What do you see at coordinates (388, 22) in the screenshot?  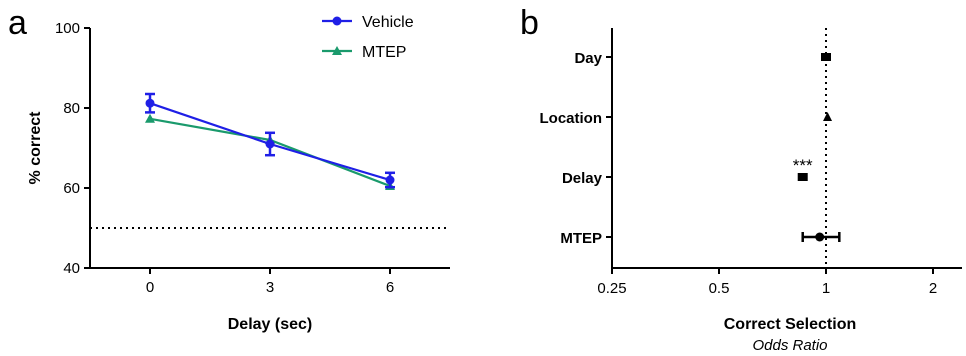 I see `legend-label: Vehicle` at bounding box center [388, 22].